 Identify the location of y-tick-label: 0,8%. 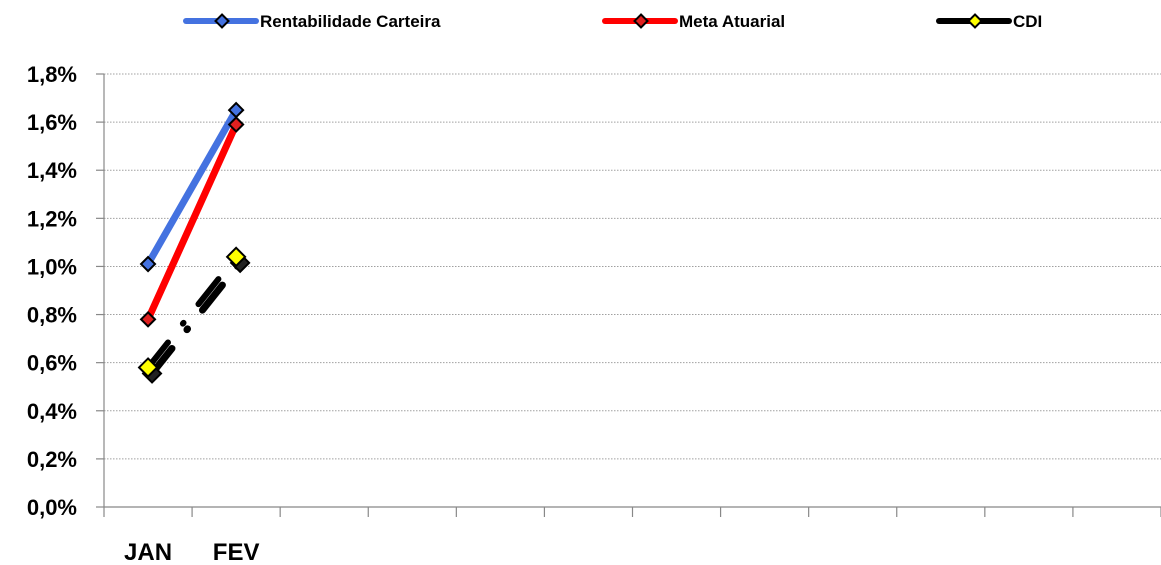
(52, 315).